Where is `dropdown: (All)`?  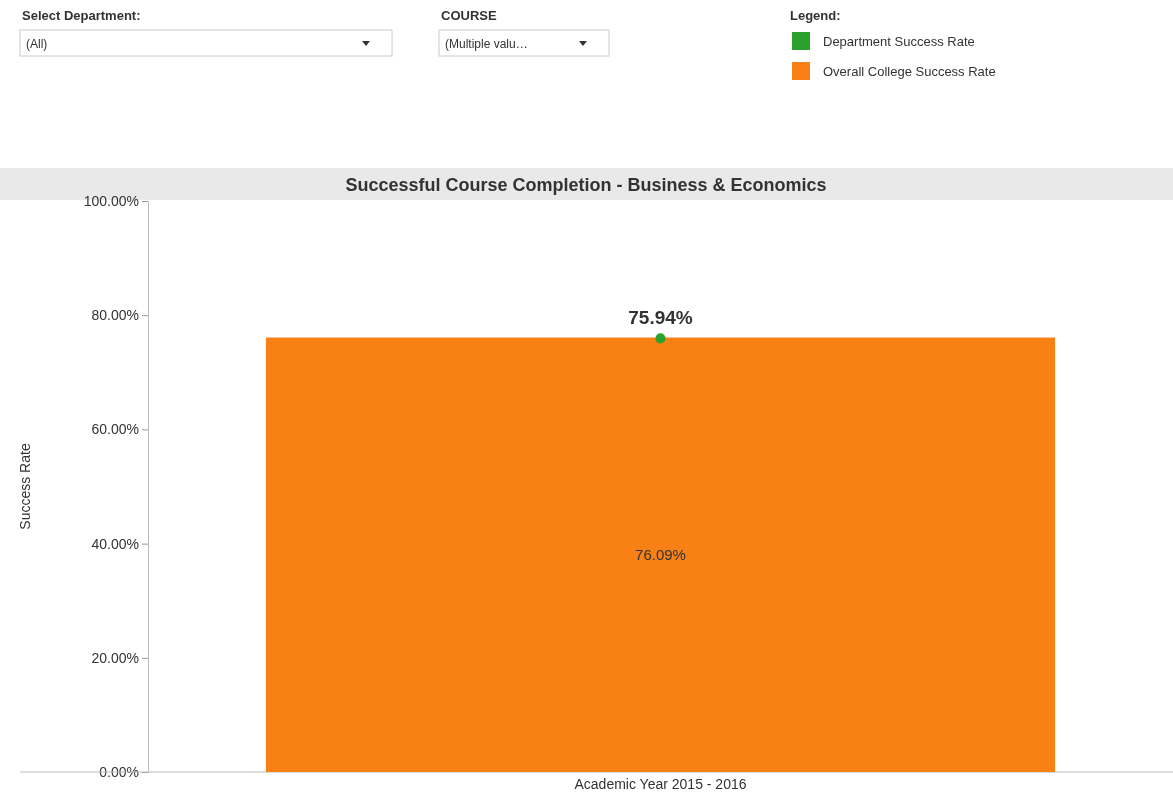
dropdown: (All) is located at coordinates (206, 43).